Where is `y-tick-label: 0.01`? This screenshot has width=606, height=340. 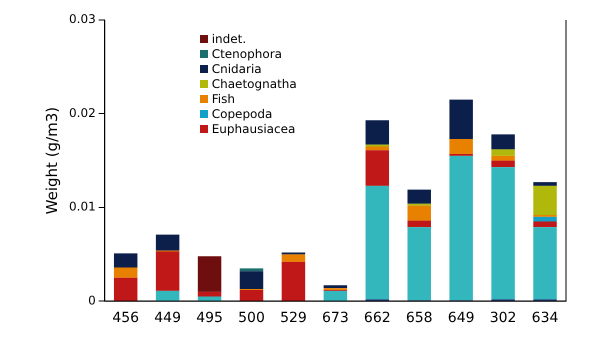 y-tick-label: 0.01 is located at coordinates (82, 207).